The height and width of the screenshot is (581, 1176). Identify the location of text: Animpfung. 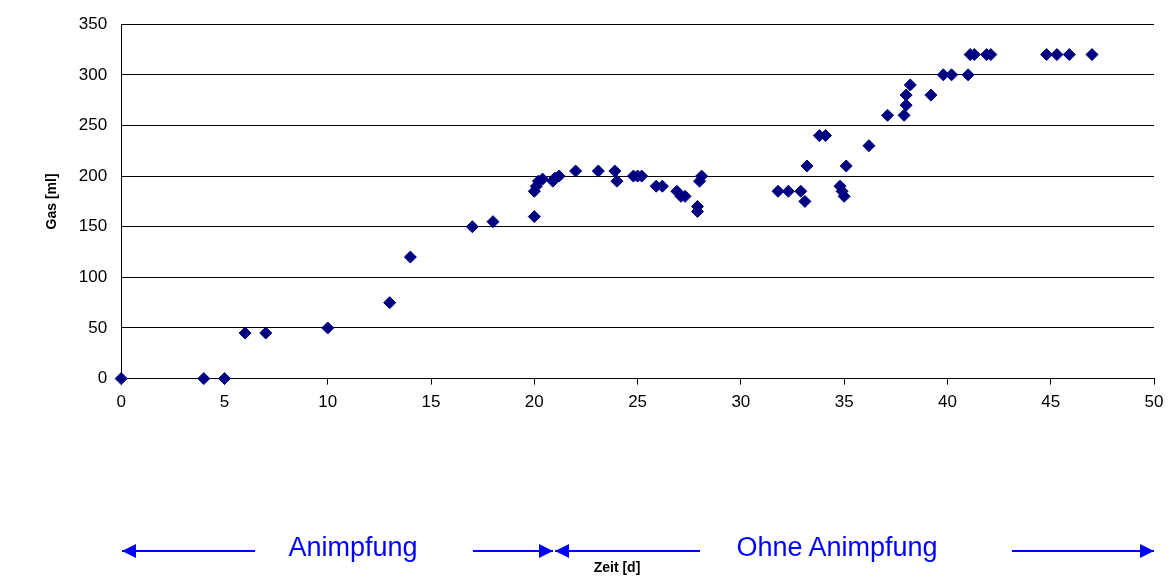
(353, 547).